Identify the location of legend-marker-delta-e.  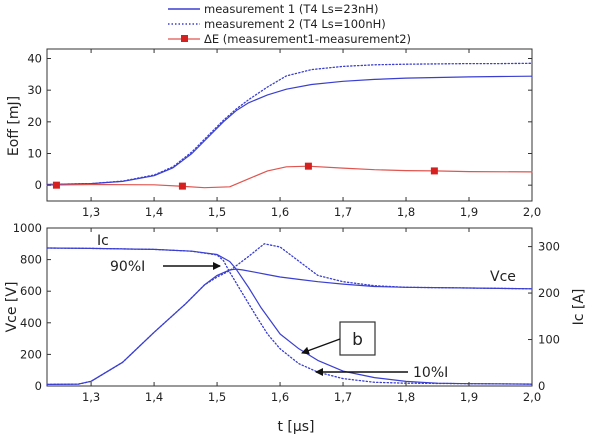
(184, 38).